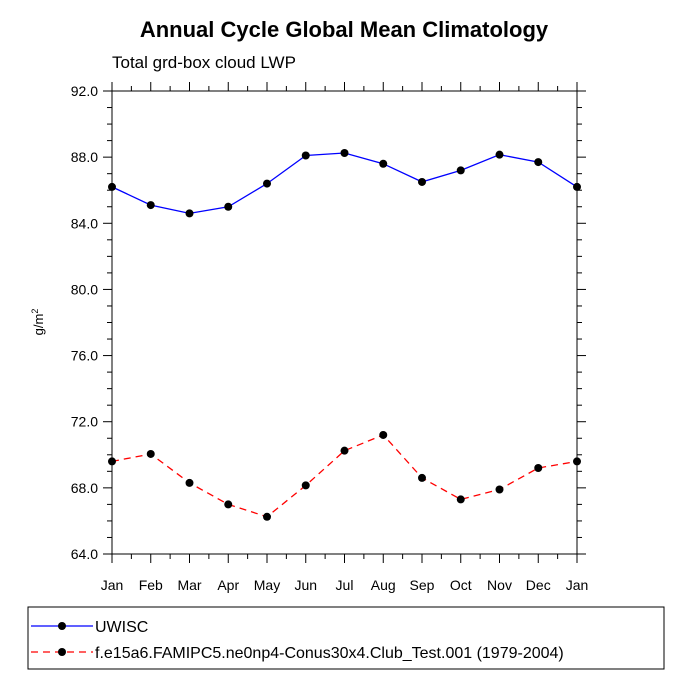 This screenshot has height=689, width=689. What do you see at coordinates (346, 638) in the screenshot?
I see `legend-box` at bounding box center [346, 638].